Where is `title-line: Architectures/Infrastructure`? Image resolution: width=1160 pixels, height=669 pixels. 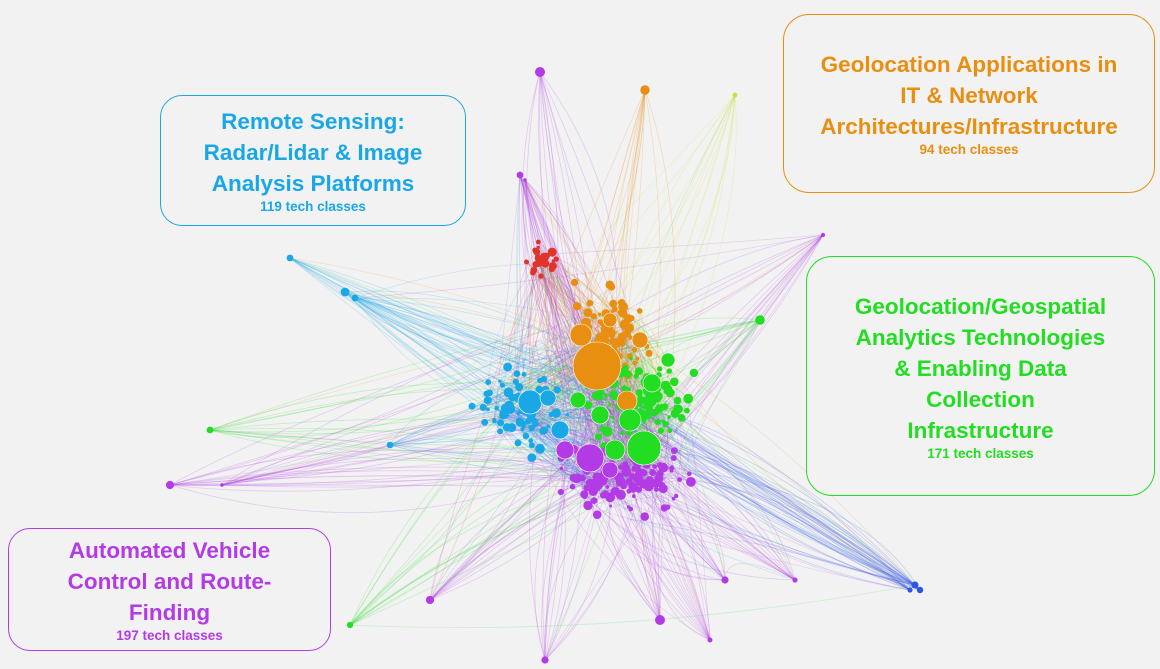
title-line: Architectures/Infrastructure is located at coordinates (969, 126).